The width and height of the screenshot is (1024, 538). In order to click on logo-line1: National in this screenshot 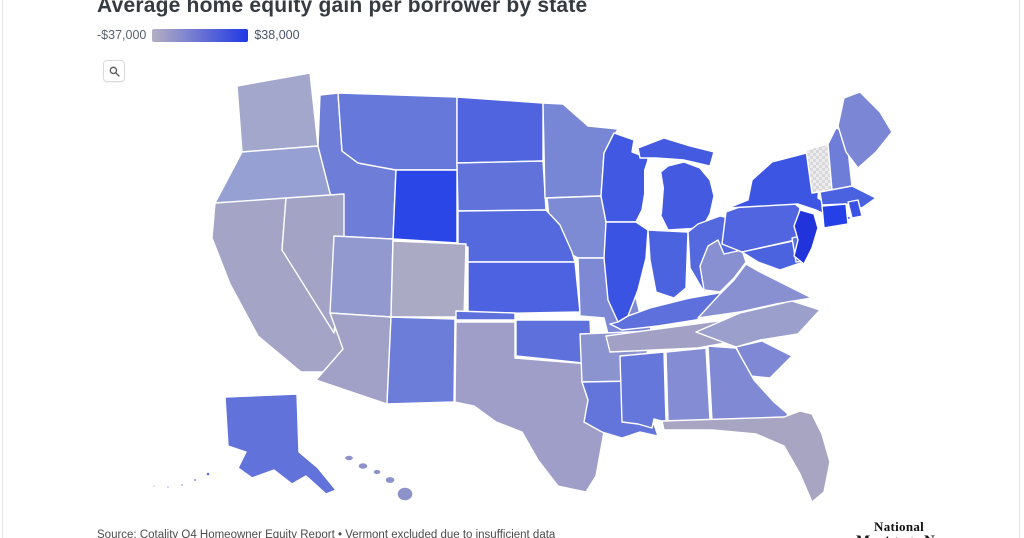, I will do `click(899, 526)`.